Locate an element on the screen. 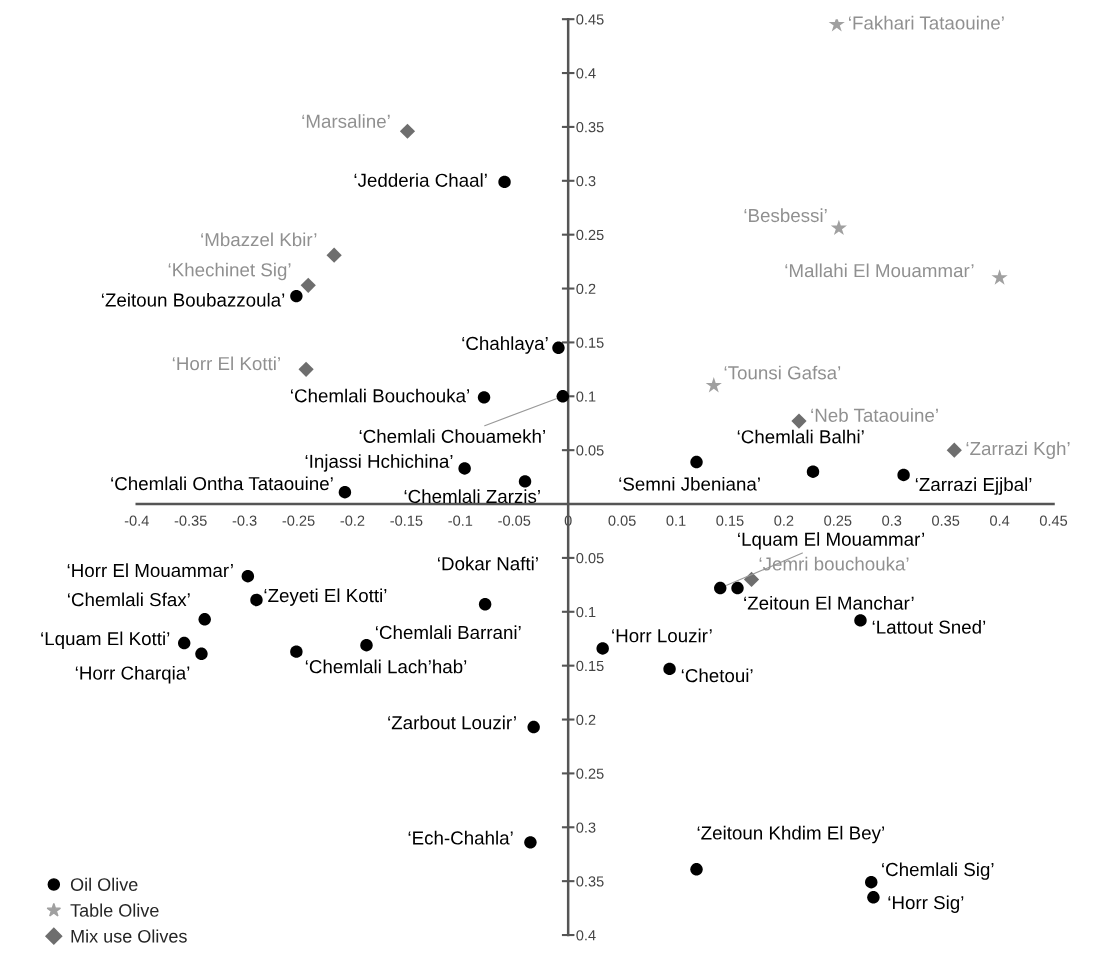  x-tick-label: 0.35 is located at coordinates (946, 520).